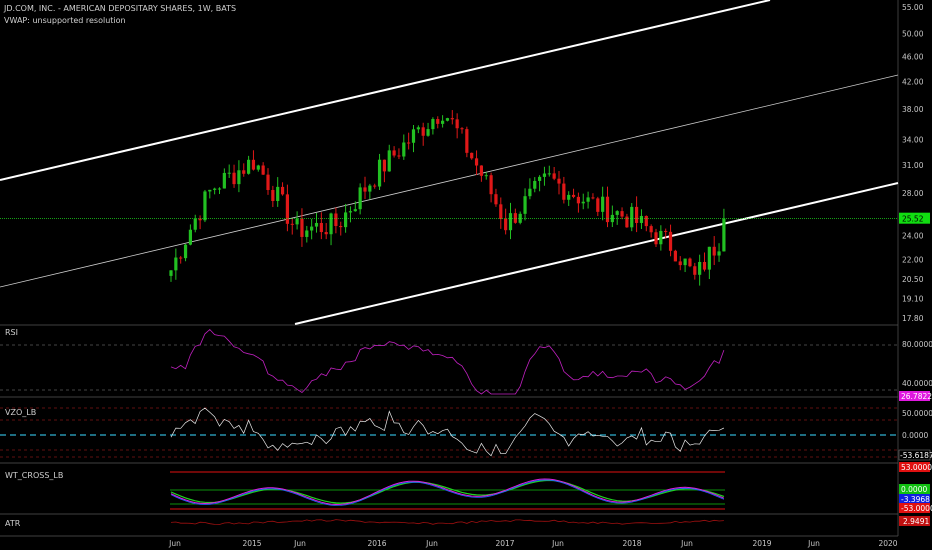 This screenshot has width=932, height=550. What do you see at coordinates (913, 109) in the screenshot?
I see `price-tick-label: 38.00` at bounding box center [913, 109].